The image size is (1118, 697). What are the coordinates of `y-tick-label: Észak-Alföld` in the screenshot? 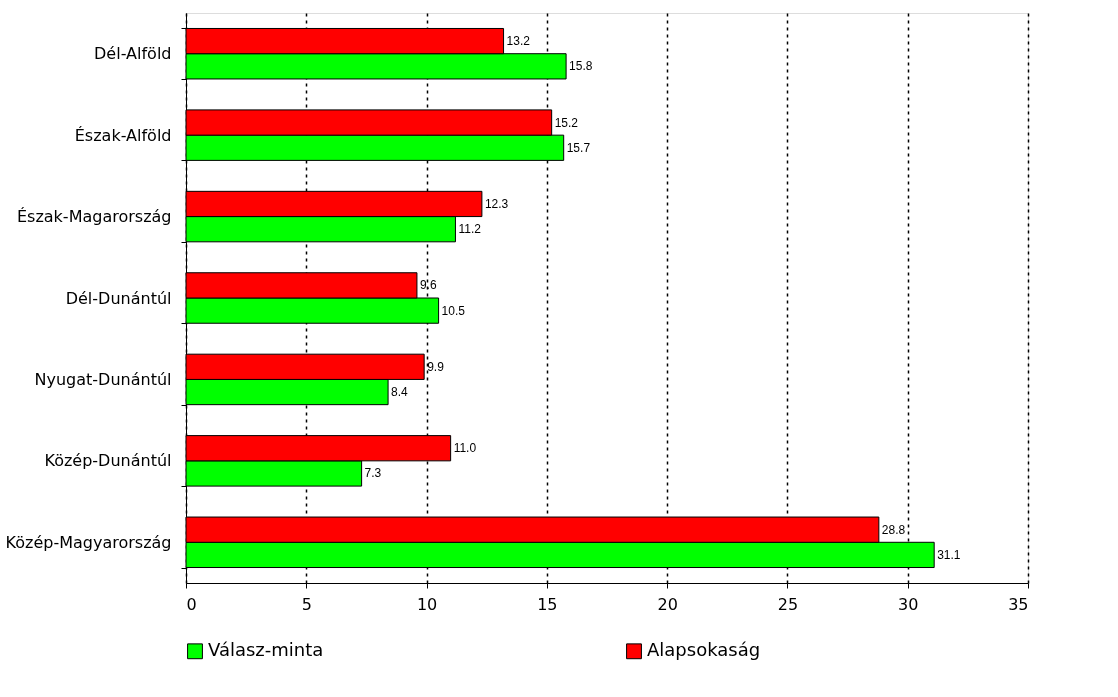 It's located at (123, 135).